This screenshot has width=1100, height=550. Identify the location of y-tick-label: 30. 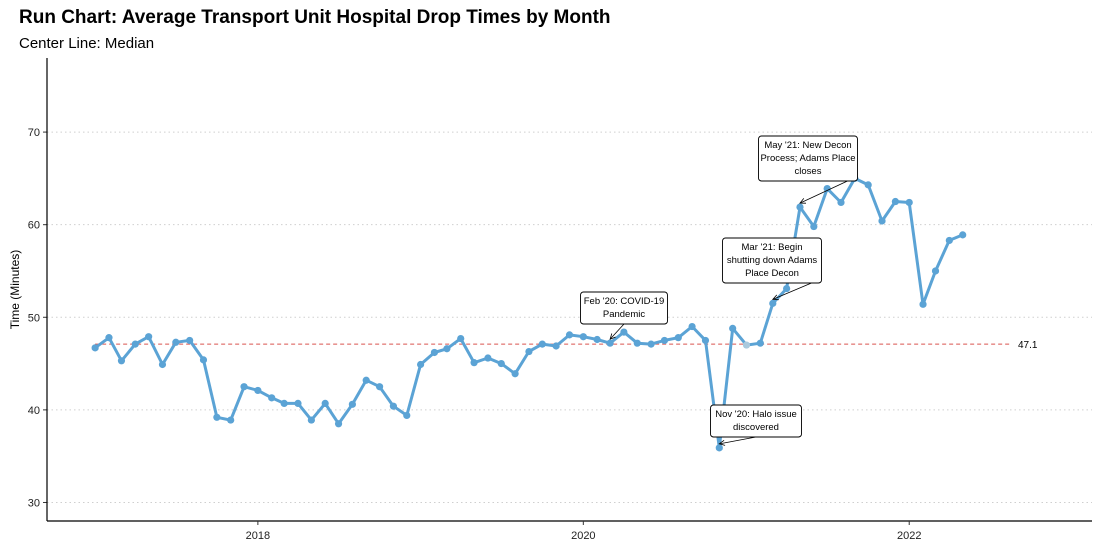
(34, 503).